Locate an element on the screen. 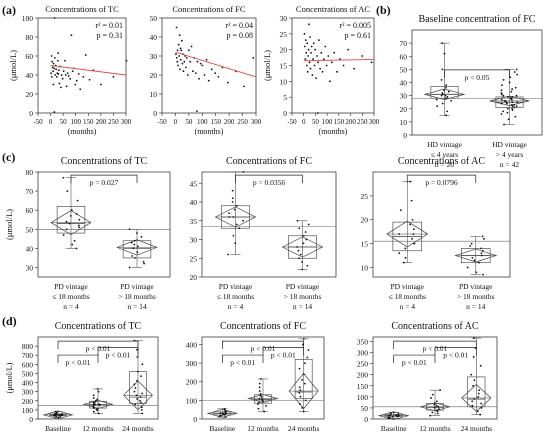 The width and height of the screenshot is (550, 448). y-axis-label: (μmol/L) is located at coordinates (9, 377).